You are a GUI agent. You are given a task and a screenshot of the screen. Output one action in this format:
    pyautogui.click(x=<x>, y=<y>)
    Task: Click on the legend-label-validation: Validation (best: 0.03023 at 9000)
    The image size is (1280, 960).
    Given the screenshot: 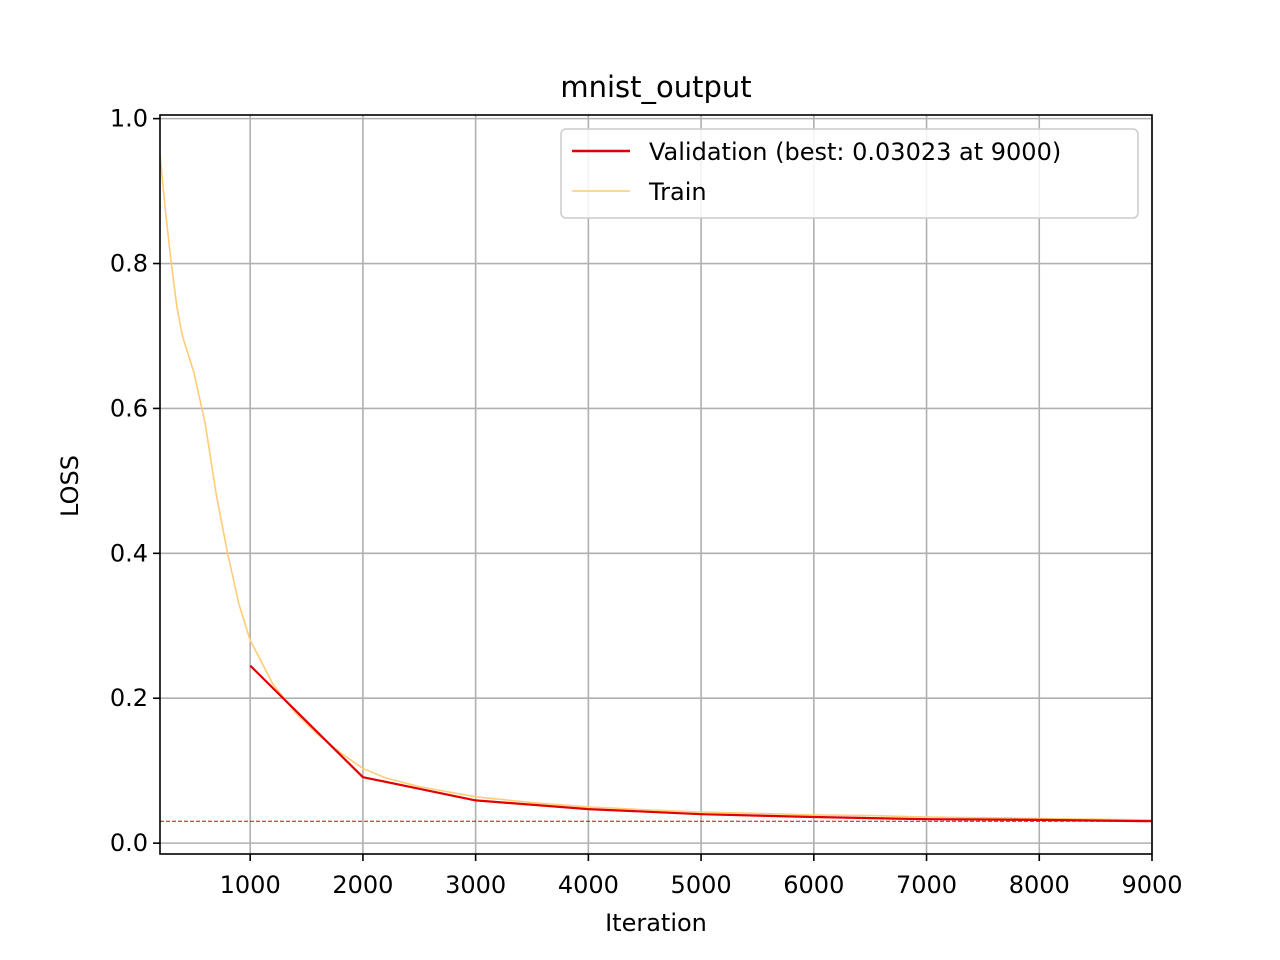 What is the action you would take?
    pyautogui.click(x=855, y=152)
    